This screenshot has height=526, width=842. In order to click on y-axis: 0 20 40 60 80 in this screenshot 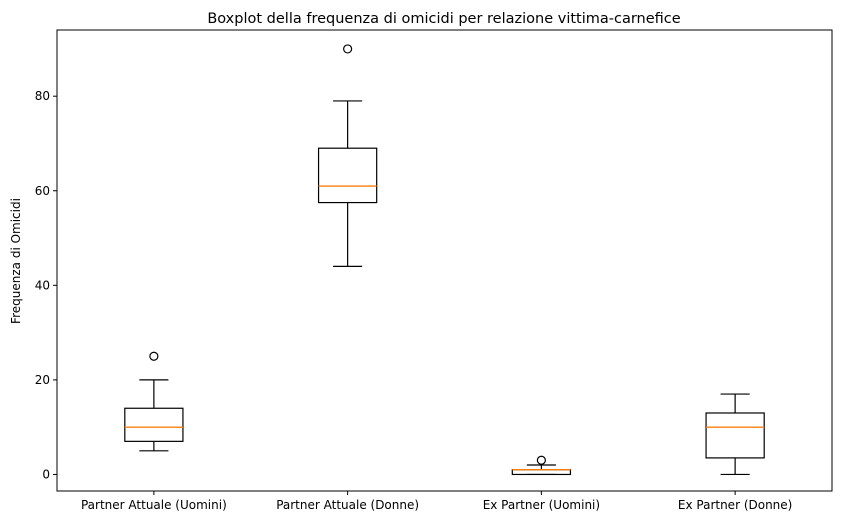, I will do `click(46, 285)`.